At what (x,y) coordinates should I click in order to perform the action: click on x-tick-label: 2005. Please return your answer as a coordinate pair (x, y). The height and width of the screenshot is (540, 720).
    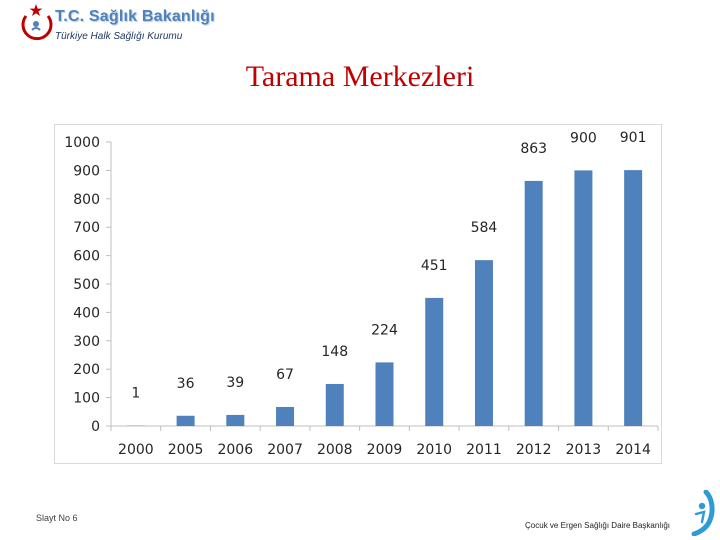
    Looking at the image, I should click on (186, 450).